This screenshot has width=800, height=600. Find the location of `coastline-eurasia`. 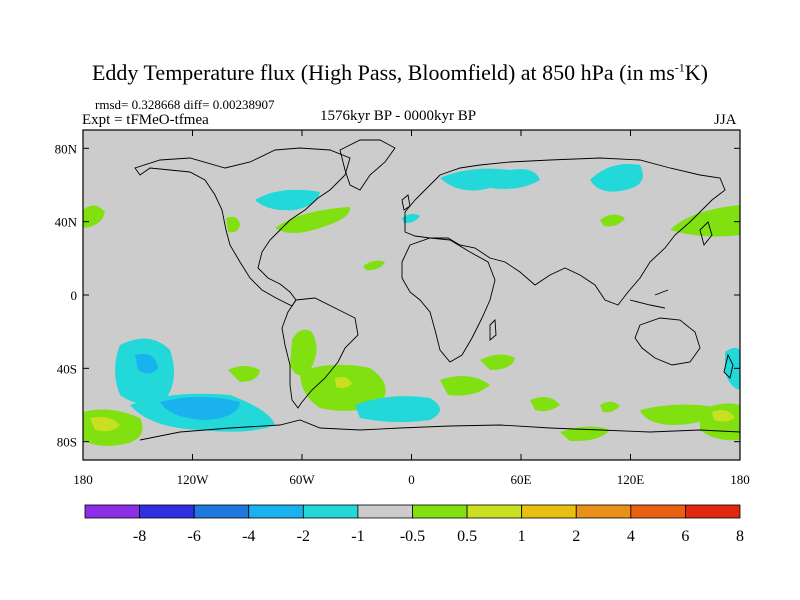

coastline-eurasia is located at coordinates (565, 231).